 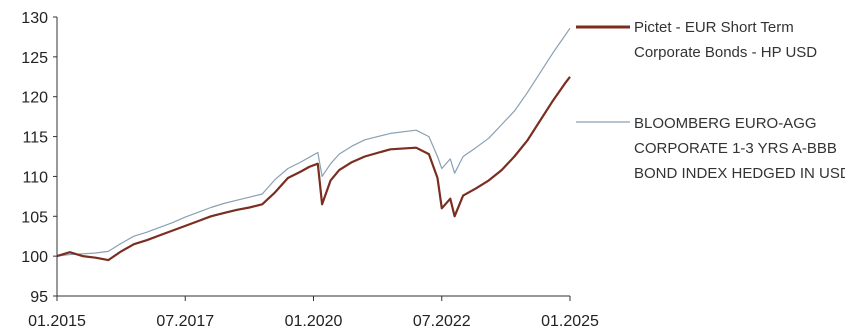 I want to click on legend-label-pictet-line-2: Corporate Bonds - HP USD, so click(x=725, y=52).